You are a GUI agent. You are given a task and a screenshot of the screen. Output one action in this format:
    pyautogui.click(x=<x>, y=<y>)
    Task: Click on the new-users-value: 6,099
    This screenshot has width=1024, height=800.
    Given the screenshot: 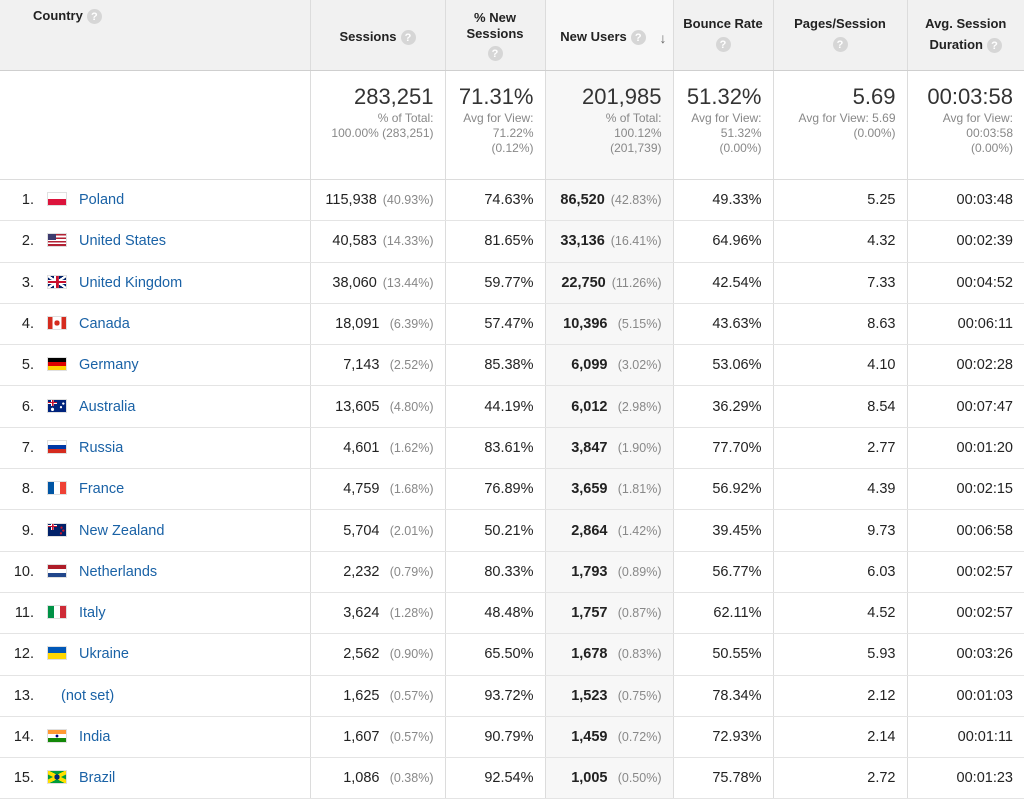 What is the action you would take?
    pyautogui.click(x=589, y=365)
    